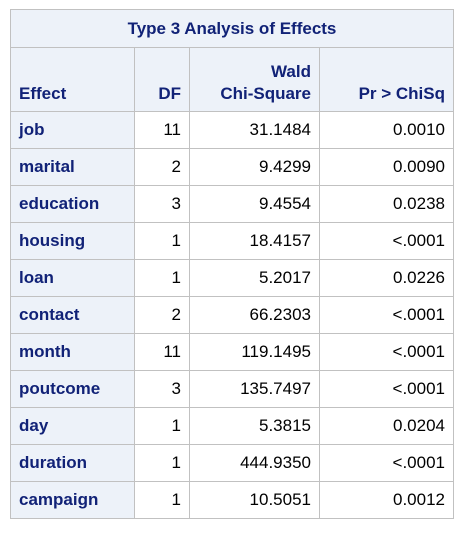 Image resolution: width=464 pixels, height=538 pixels. Describe the element at coordinates (254, 426) in the screenshot. I see `chi-square-cell: 5.3815` at that location.